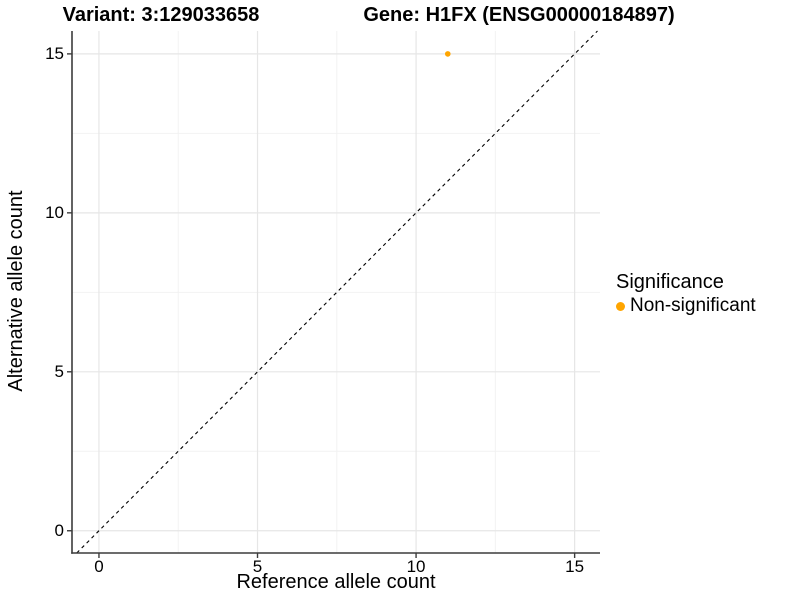 The height and width of the screenshot is (600, 800). I want to click on x-tick-label: 0, so click(99, 566).